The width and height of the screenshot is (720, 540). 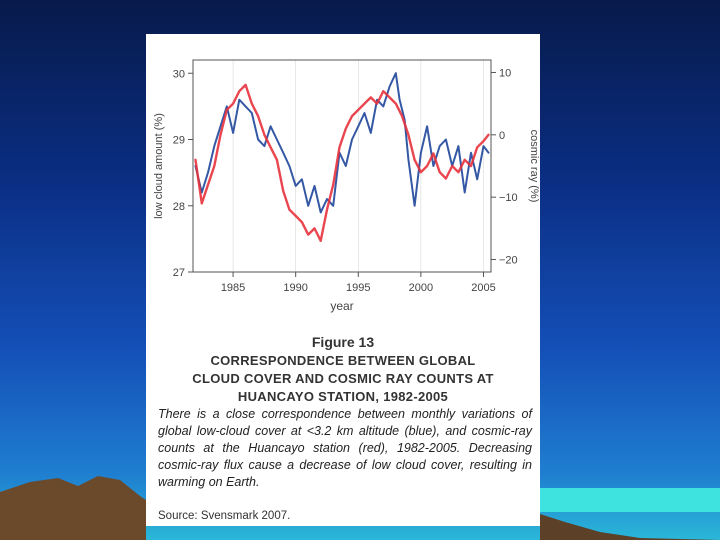 I want to click on chart-series, so click(x=342, y=157).